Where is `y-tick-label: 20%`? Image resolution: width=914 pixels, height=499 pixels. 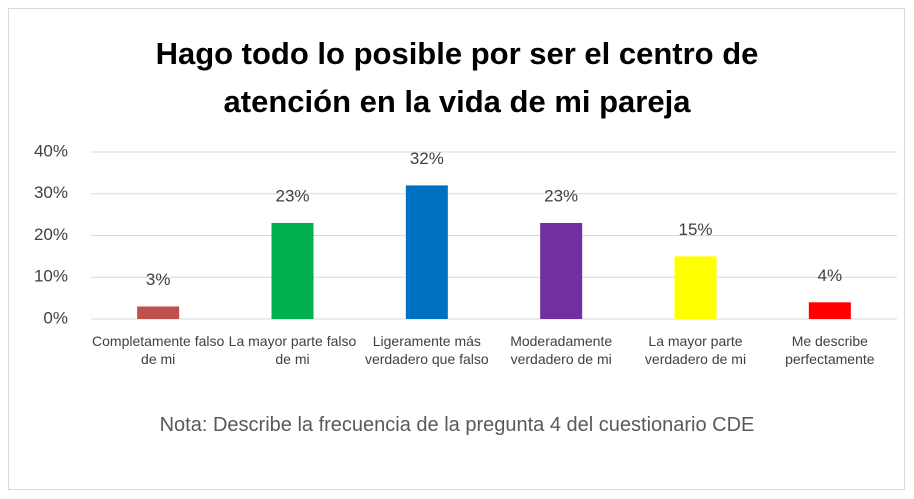
y-tick-label: 20% is located at coordinates (51, 234).